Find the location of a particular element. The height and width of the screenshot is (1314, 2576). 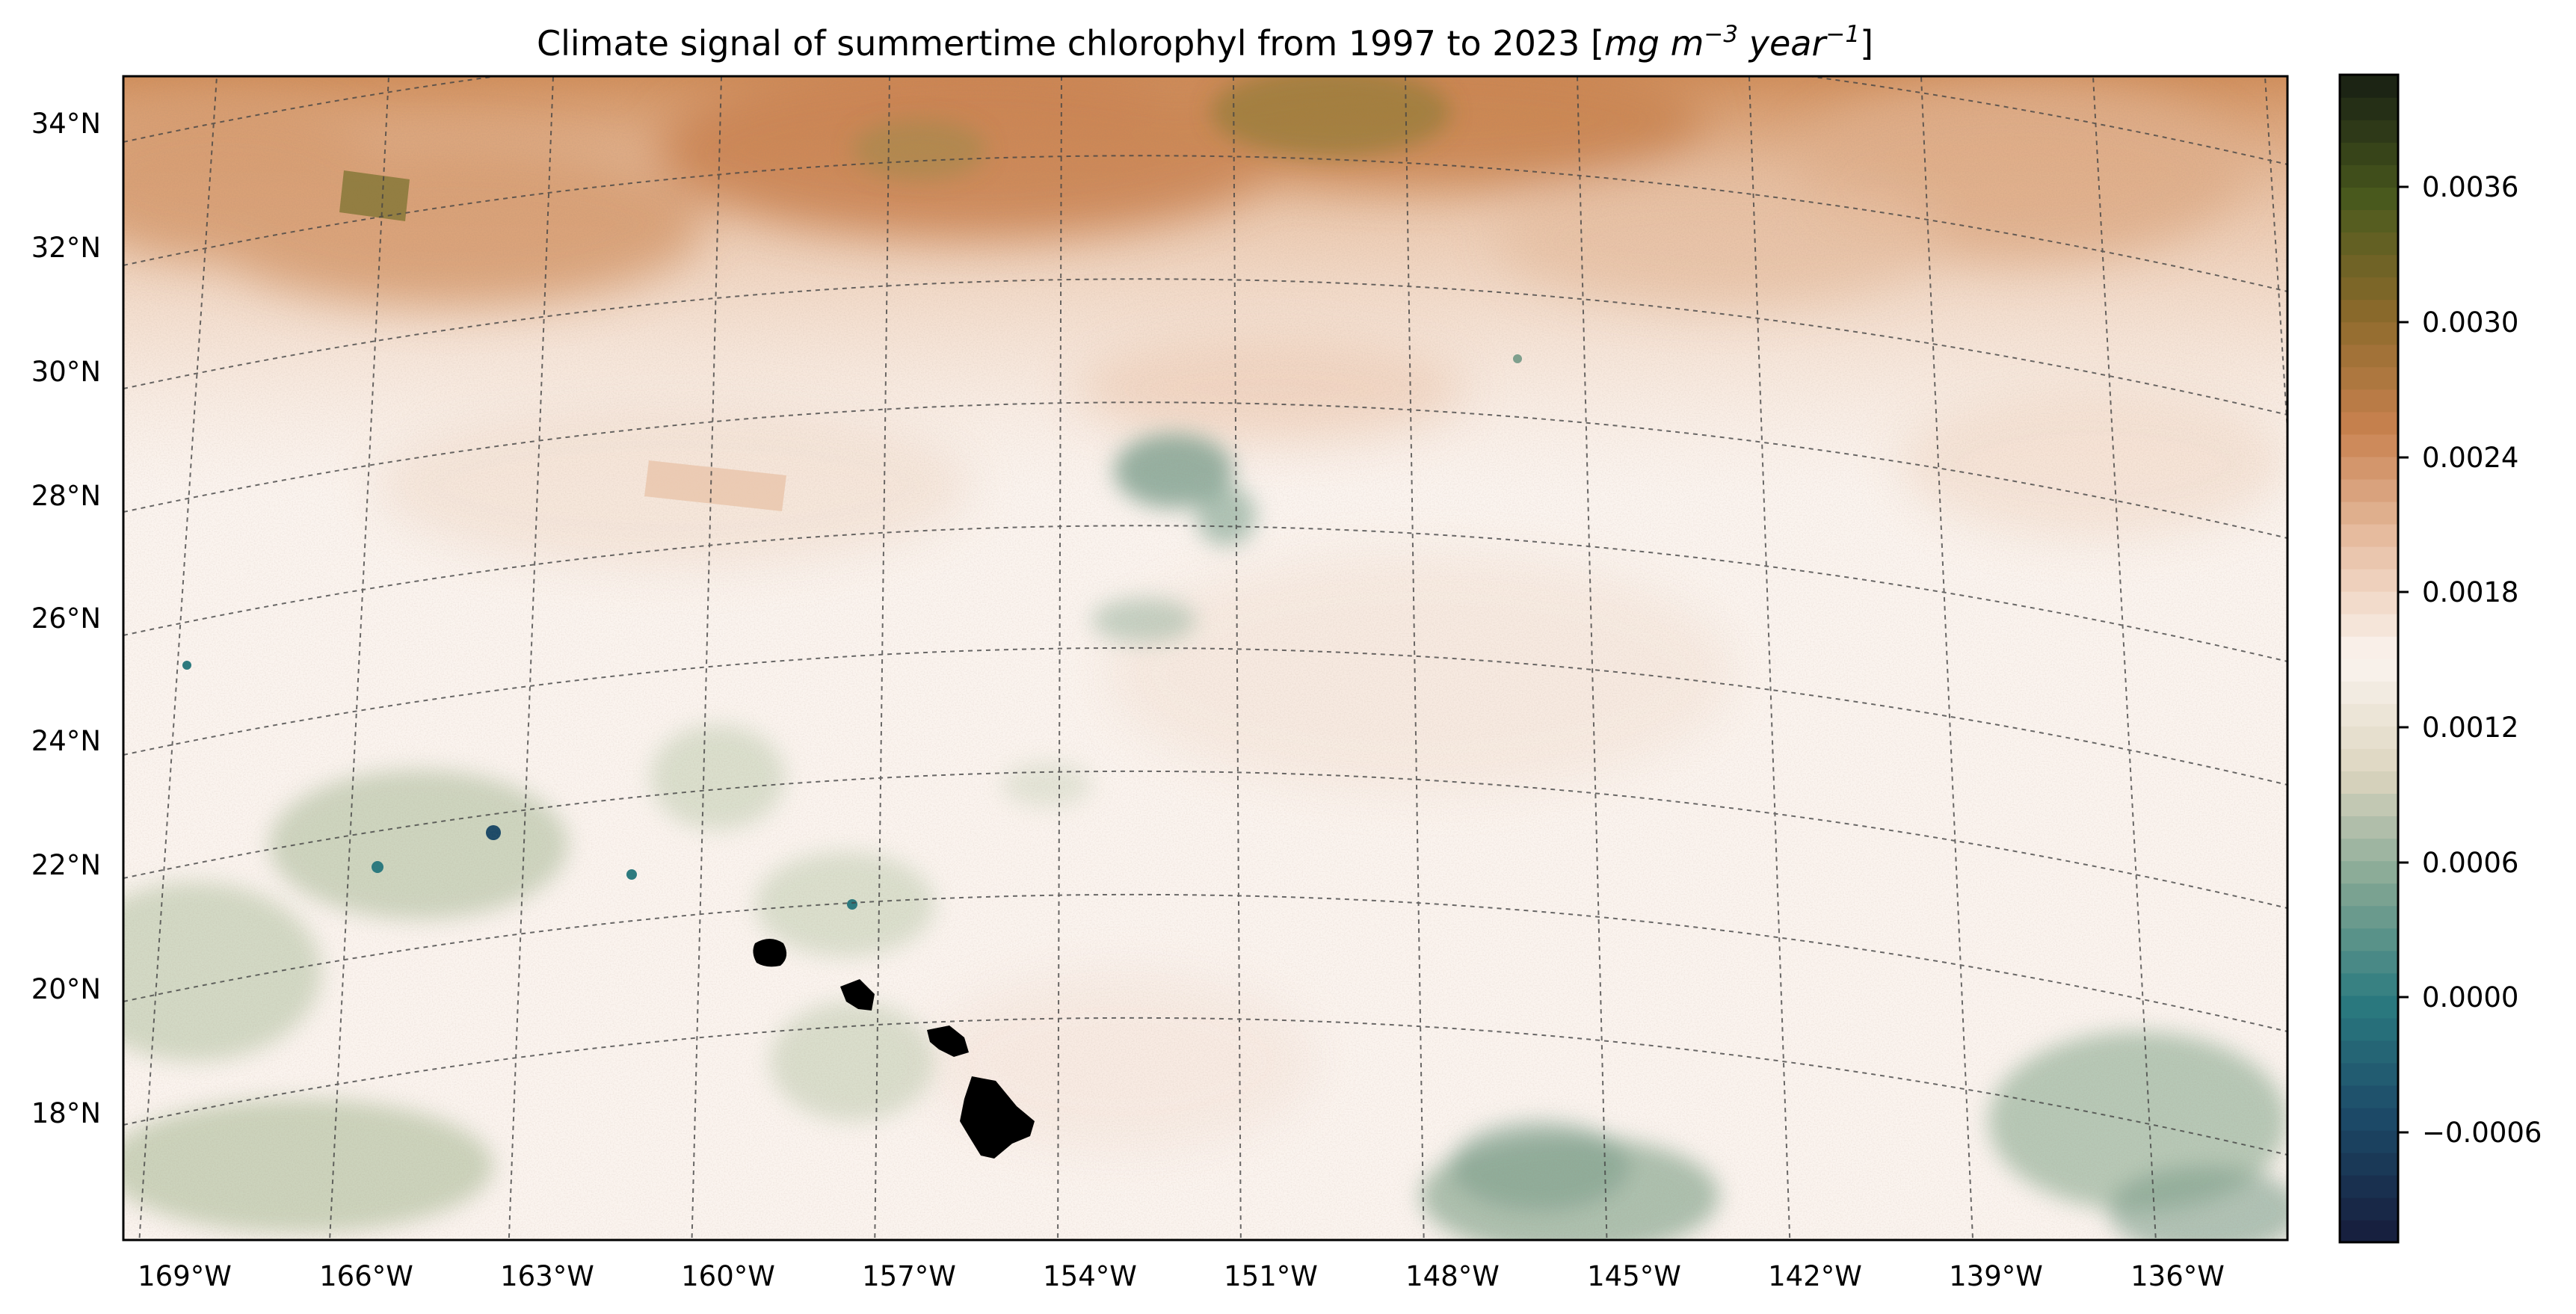

lat-label: 34°N is located at coordinates (66, 124).